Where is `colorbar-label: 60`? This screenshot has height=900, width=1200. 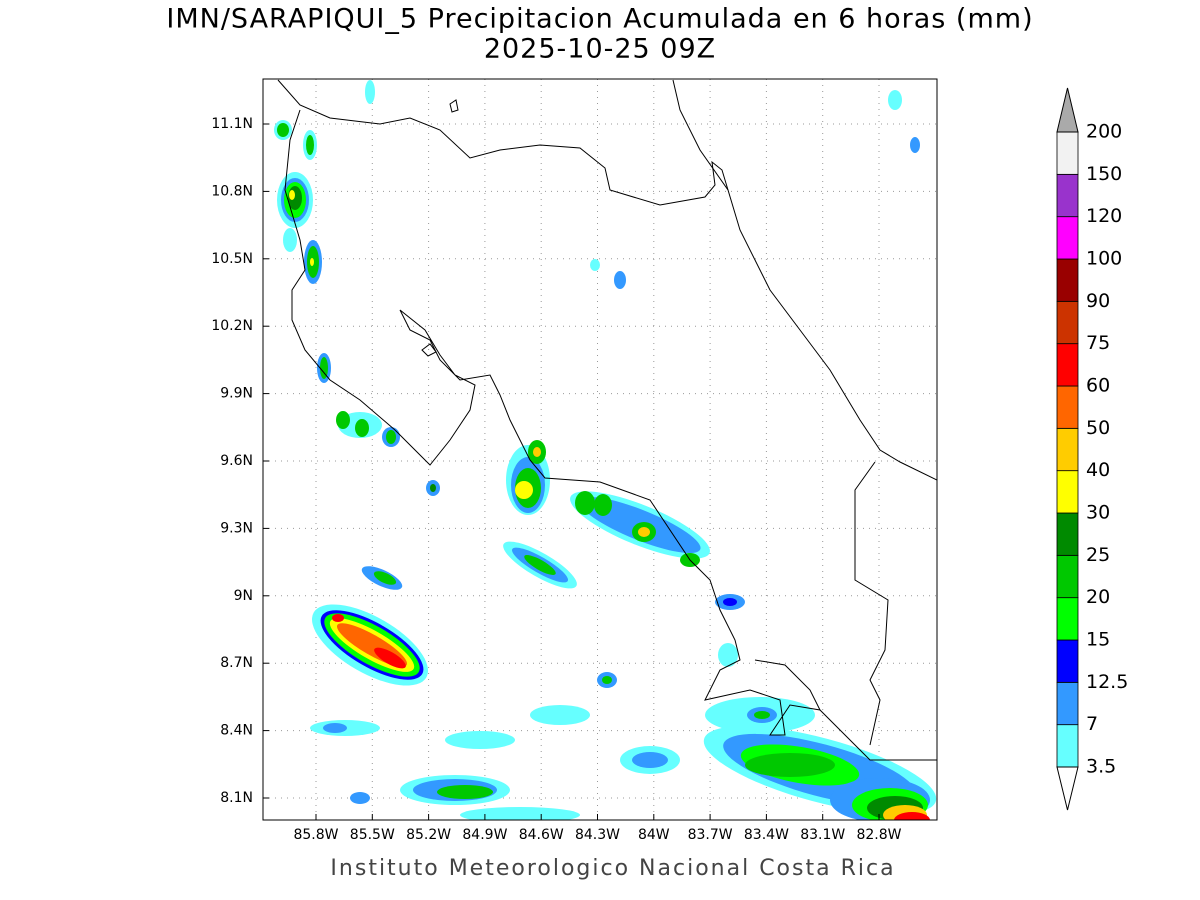 colorbar-label: 60 is located at coordinates (1098, 386).